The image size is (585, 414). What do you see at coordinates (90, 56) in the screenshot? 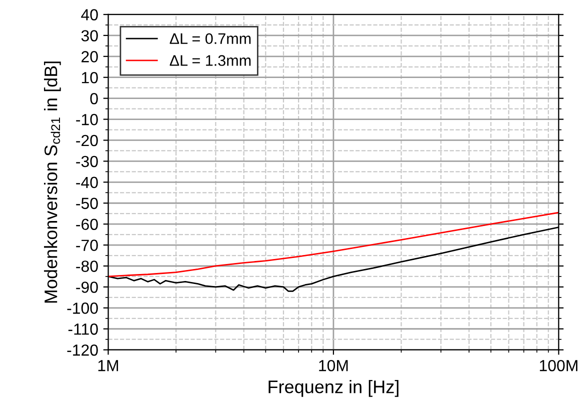
I see `y-tick-label: 20` at bounding box center [90, 56].